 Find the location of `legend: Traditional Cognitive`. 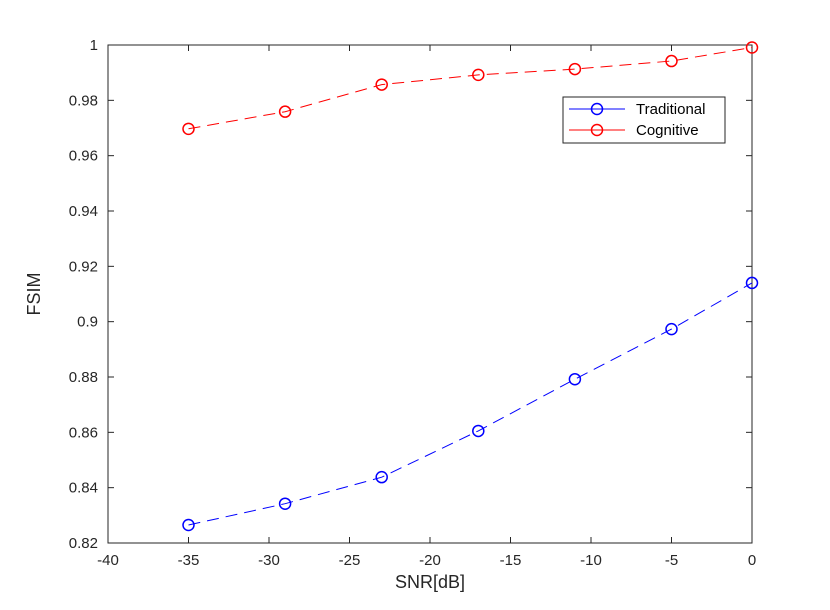

legend: Traditional Cognitive is located at coordinates (644, 120).